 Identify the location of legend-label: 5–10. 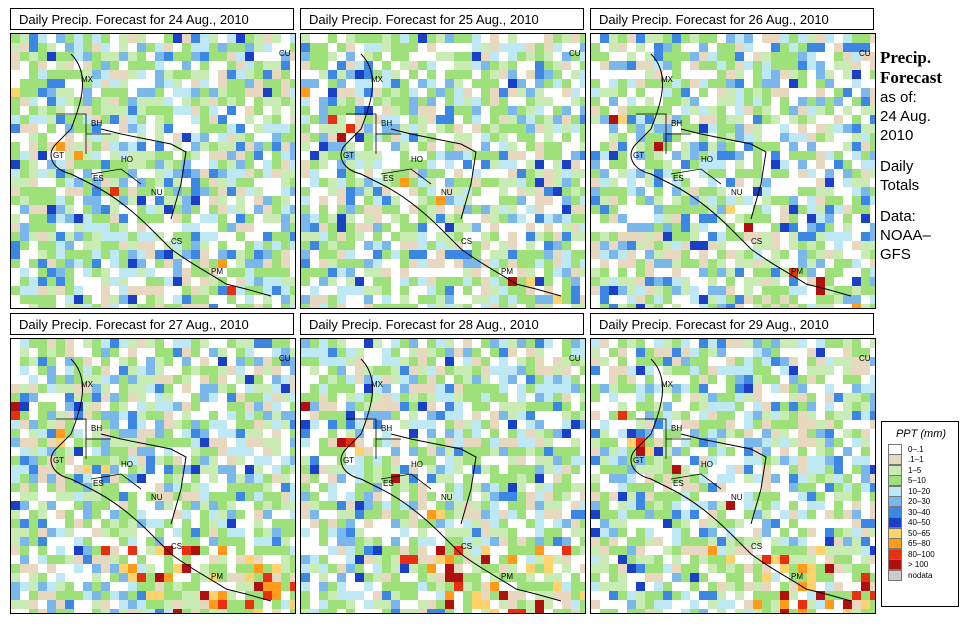
(917, 481).